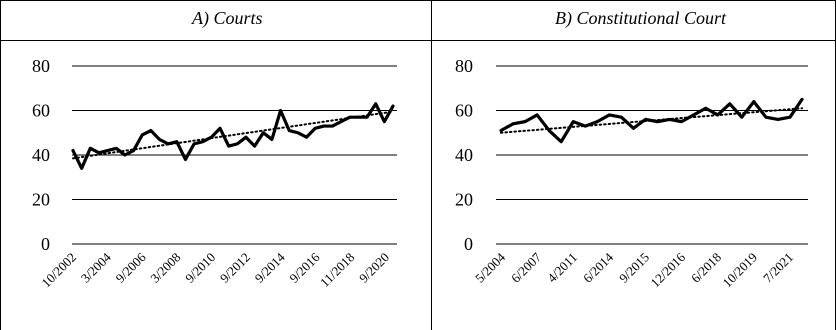 This screenshot has height=330, width=836. I want to click on chart-a-y-tick-label-80: 80, so click(41, 66).